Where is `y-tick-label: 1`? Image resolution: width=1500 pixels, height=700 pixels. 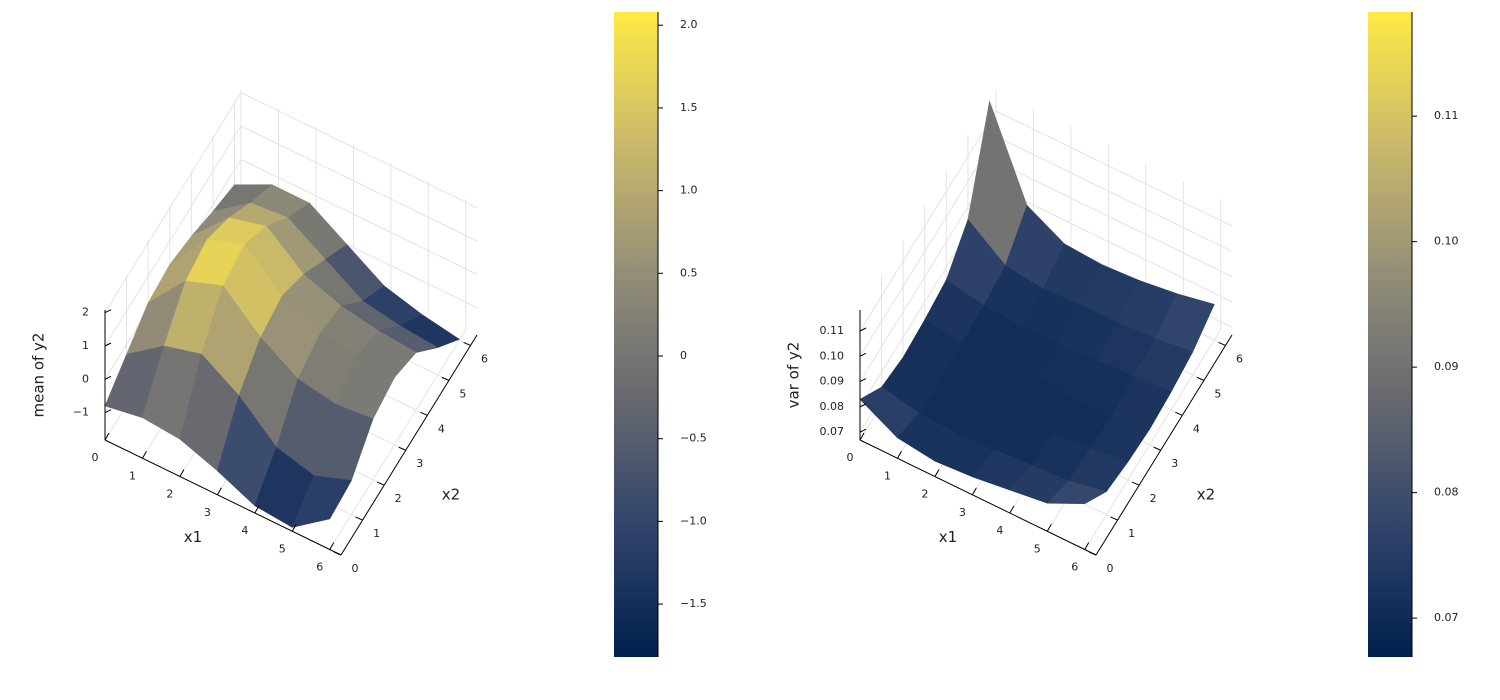
y-tick-label: 1 is located at coordinates (1131, 533).